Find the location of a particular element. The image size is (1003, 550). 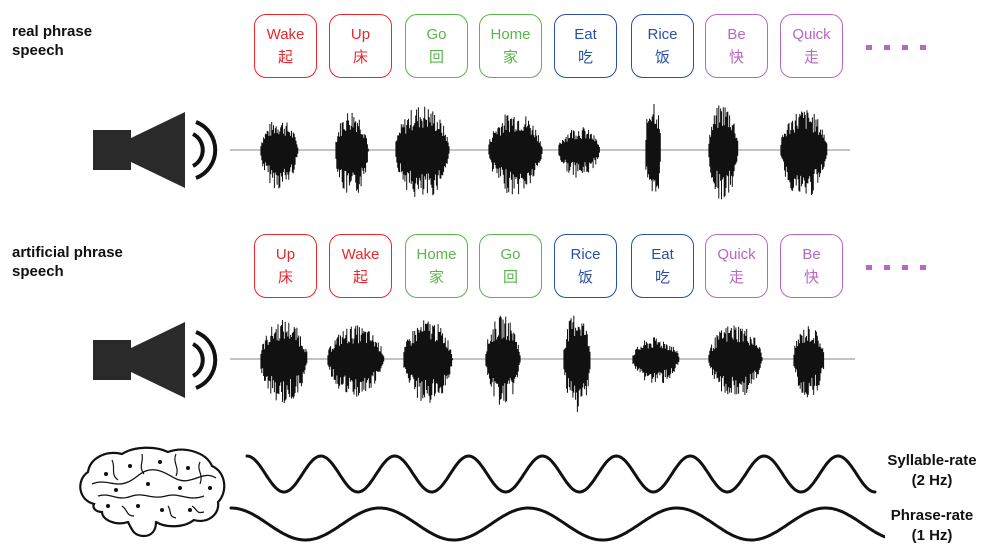

syllable-rate-frequency: (2 Hz) is located at coordinates (932, 480).